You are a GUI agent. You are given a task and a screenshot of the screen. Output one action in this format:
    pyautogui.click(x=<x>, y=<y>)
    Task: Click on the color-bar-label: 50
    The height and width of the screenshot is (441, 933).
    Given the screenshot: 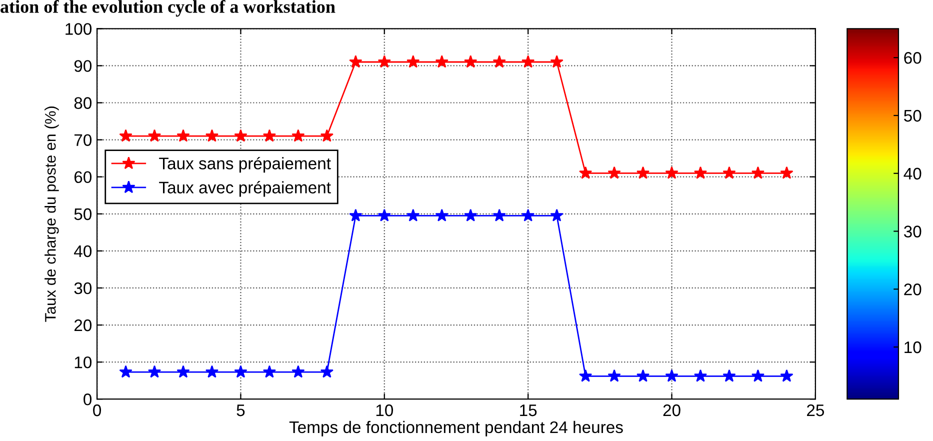 What is the action you would take?
    pyautogui.click(x=913, y=116)
    